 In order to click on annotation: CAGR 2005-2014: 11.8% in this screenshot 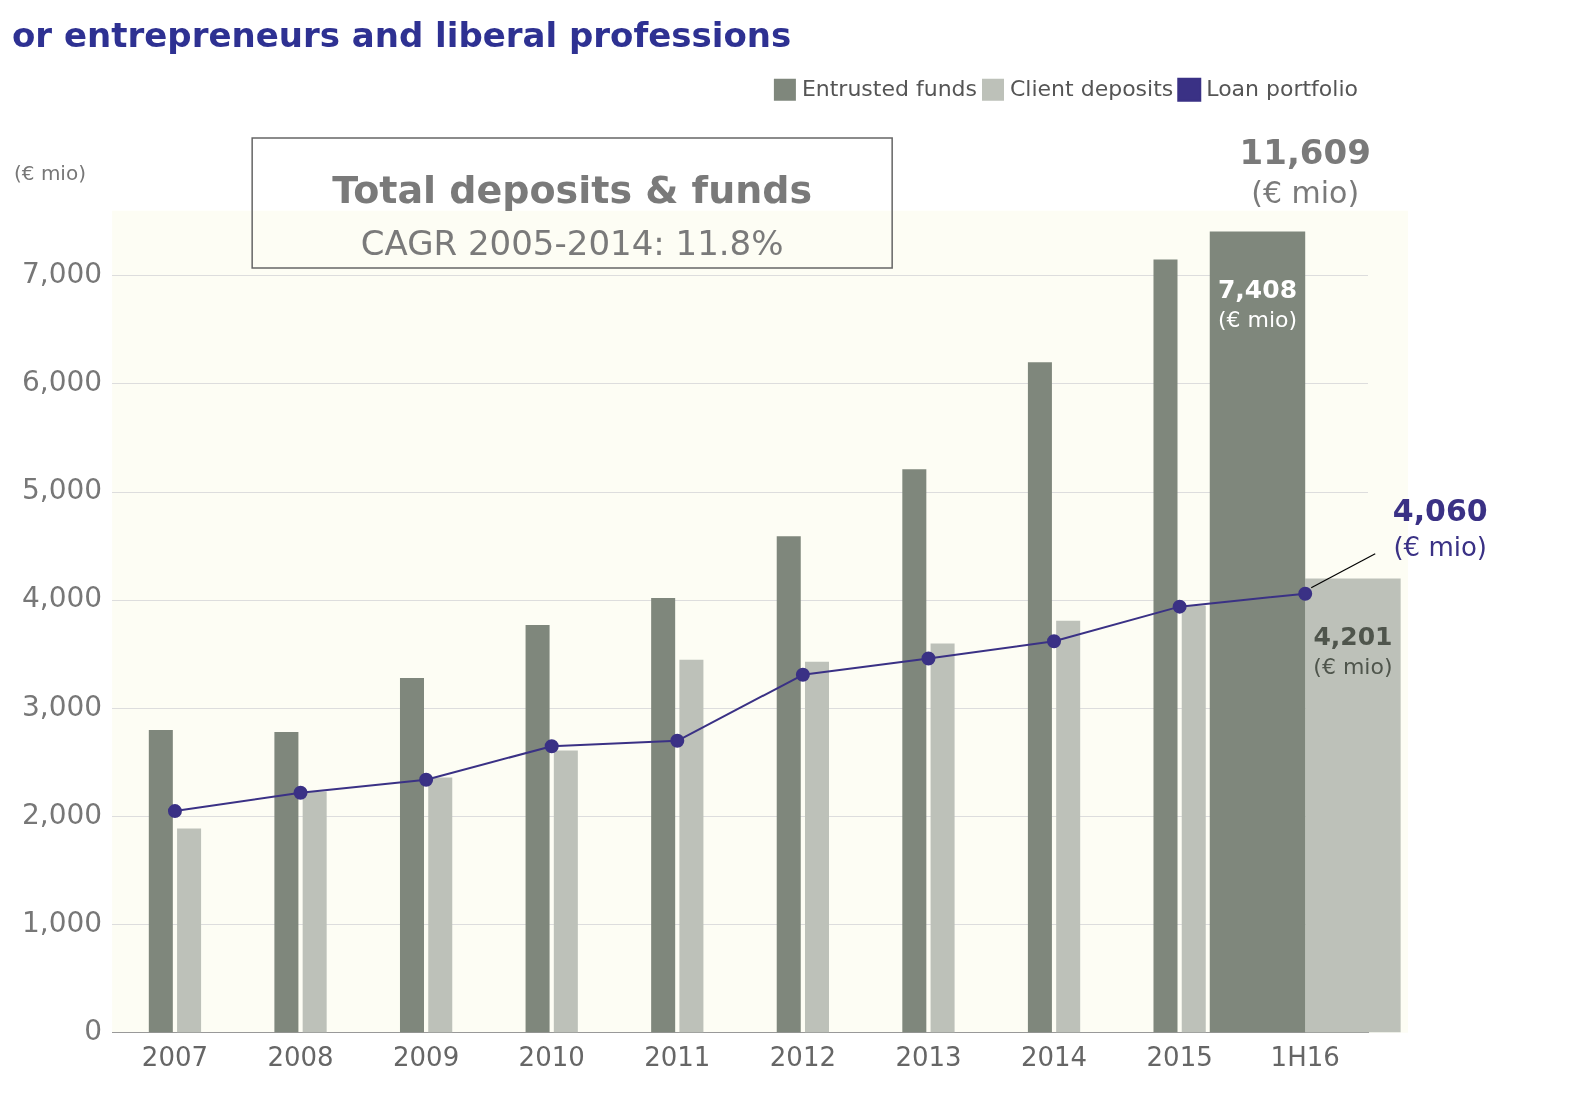, I will do `click(572, 242)`.